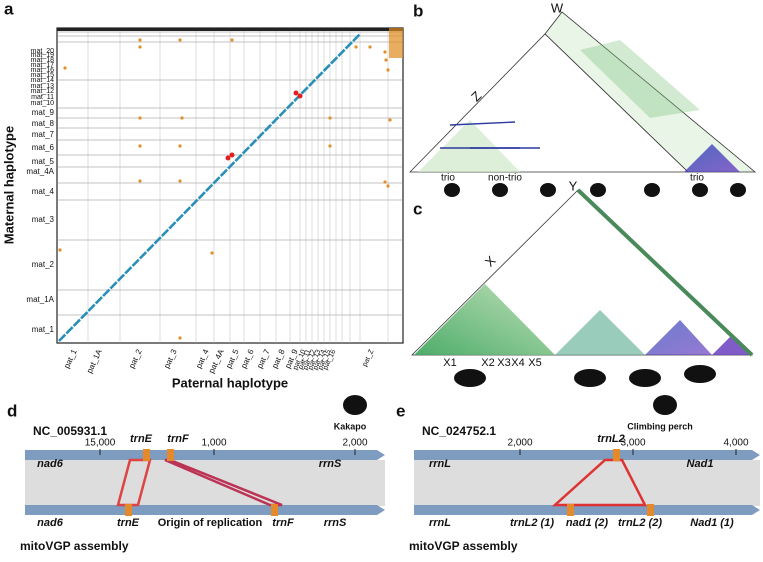 This screenshot has height=562, width=763. I want to click on chromosome-label: X5, so click(534, 363).